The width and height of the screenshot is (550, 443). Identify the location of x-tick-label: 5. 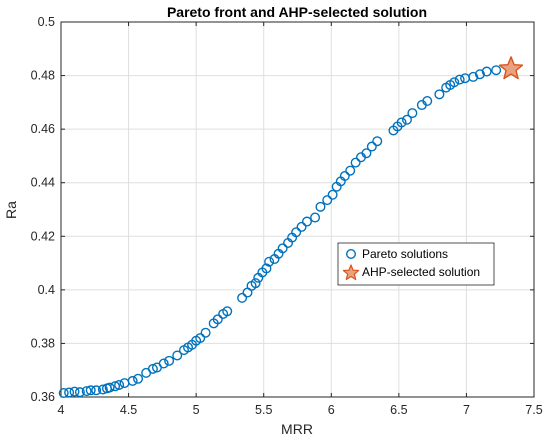
(196, 410).